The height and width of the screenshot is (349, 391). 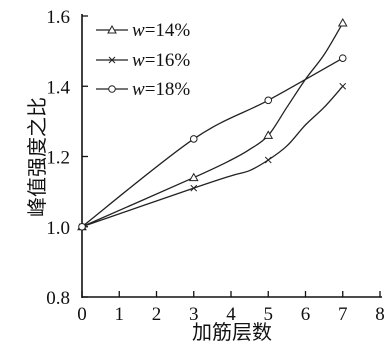 I want to click on y-tick-label: 1.0, so click(x=58, y=228).